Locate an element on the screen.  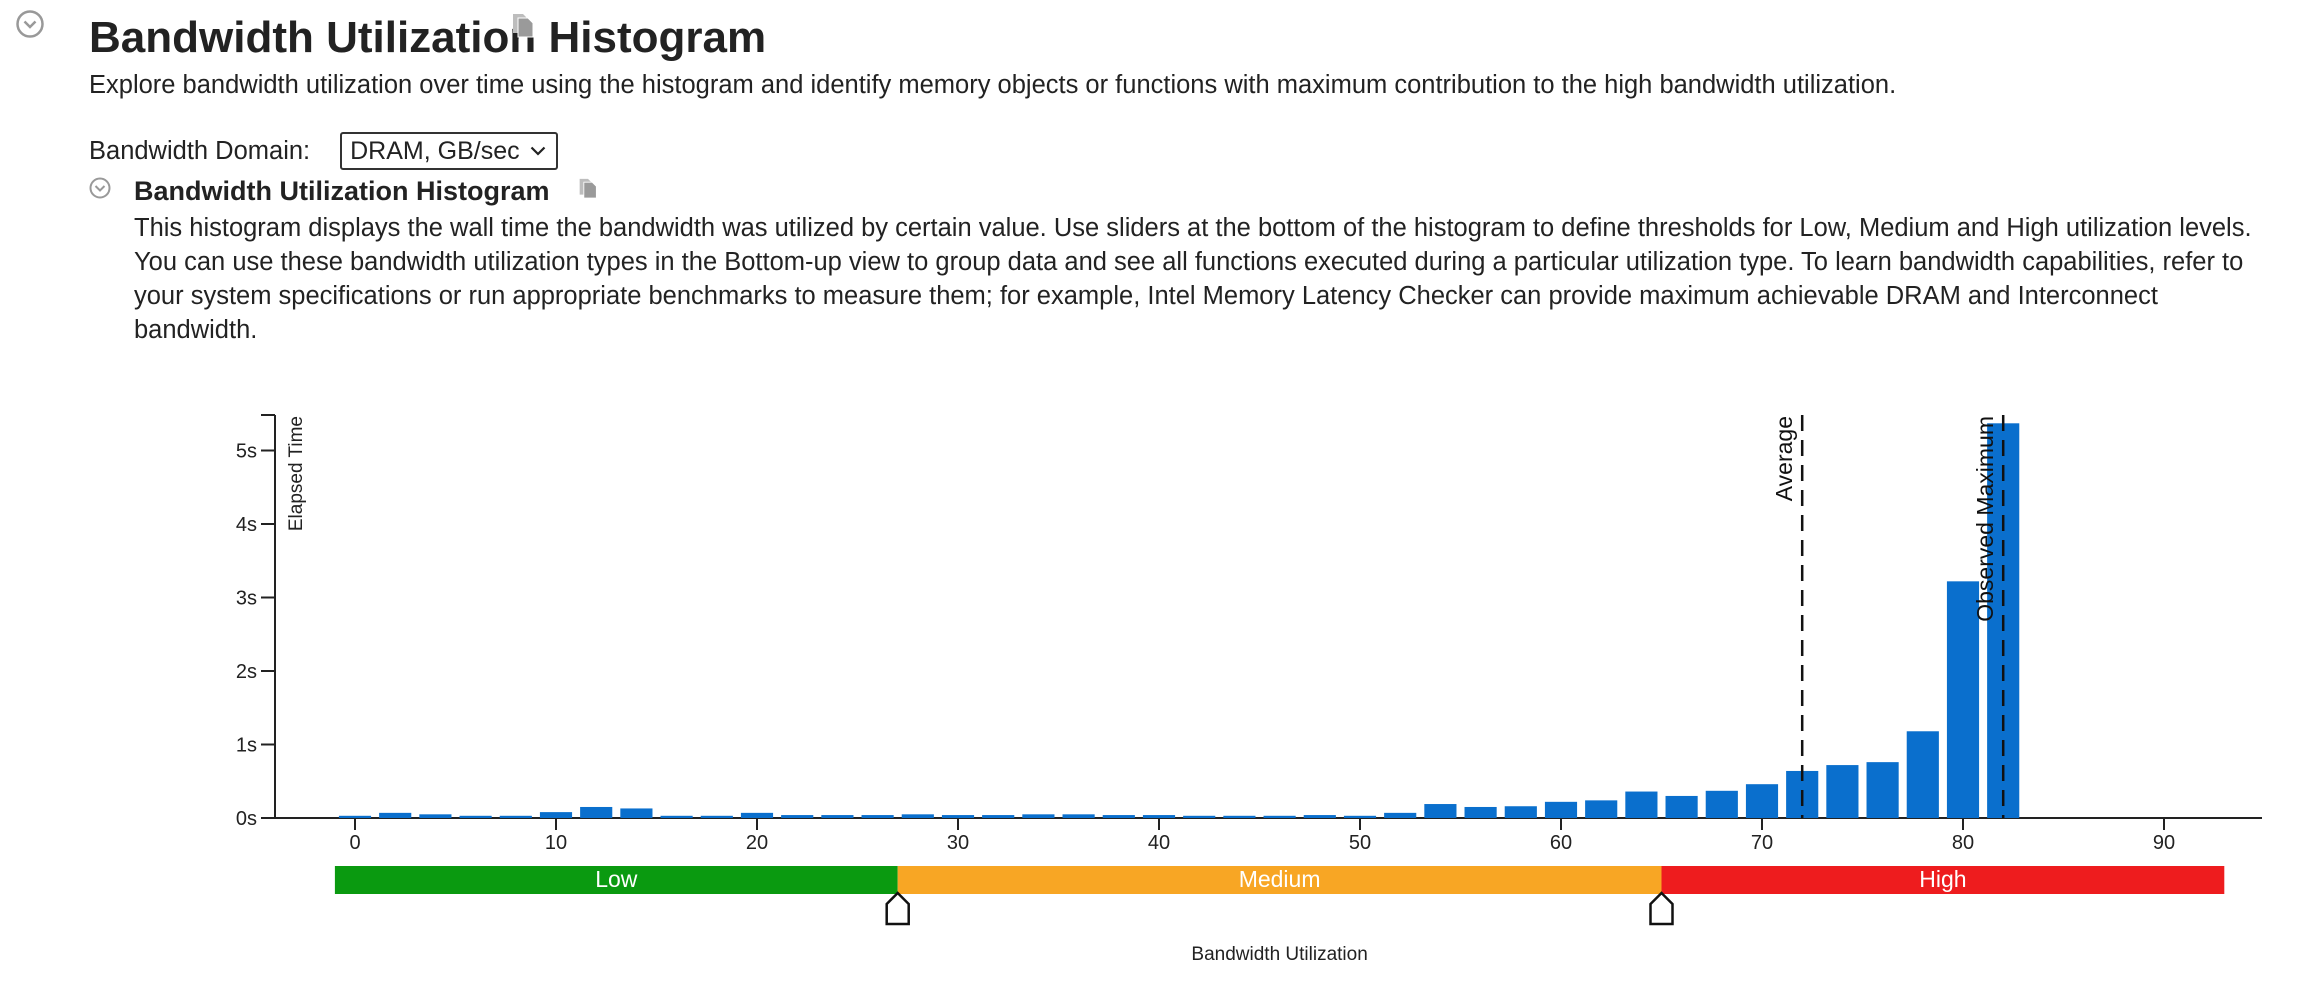
y-tick-label: 5s is located at coordinates (246, 452).